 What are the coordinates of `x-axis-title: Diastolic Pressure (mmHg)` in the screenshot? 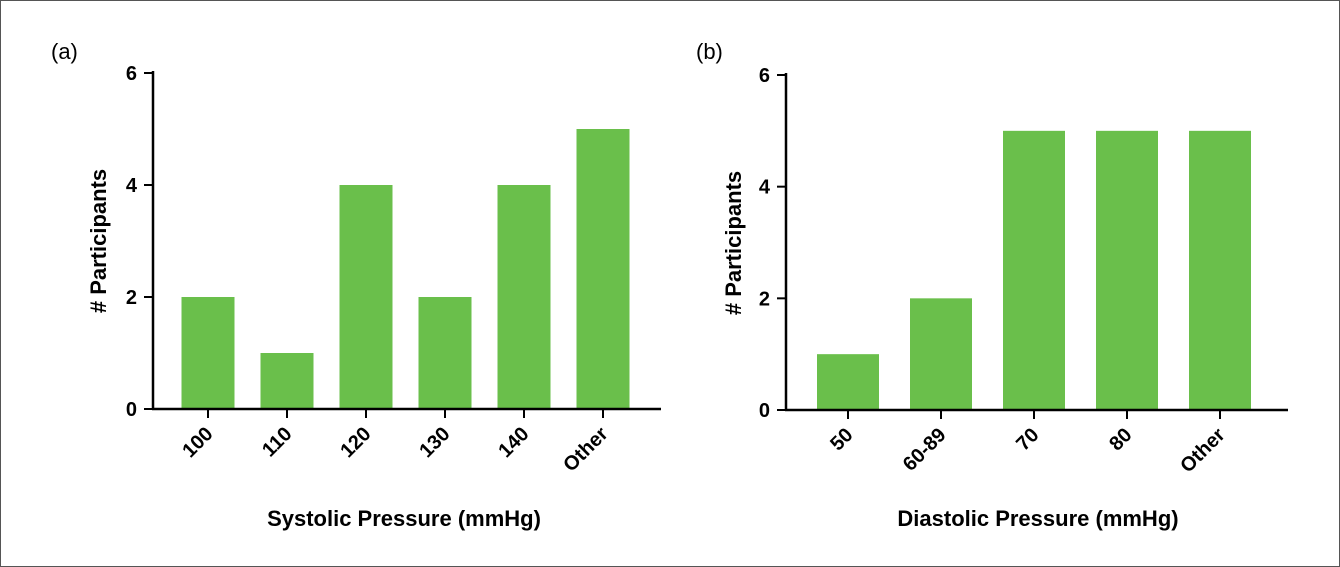 It's located at (1037, 518).